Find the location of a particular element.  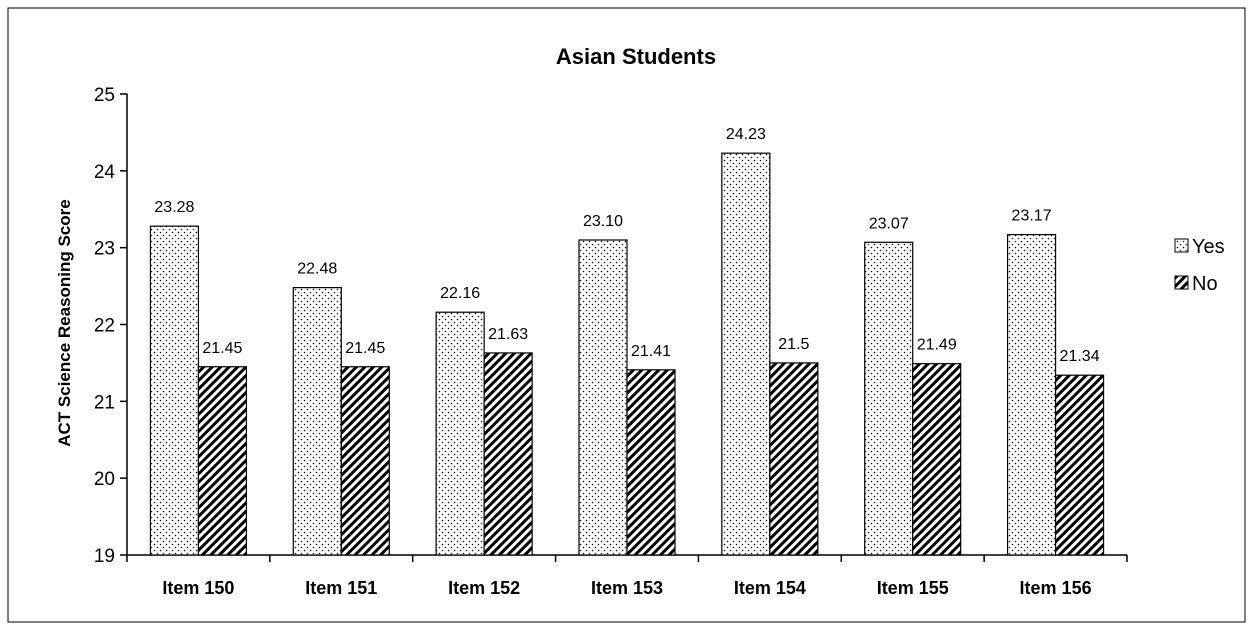

data-label: 22.16 is located at coordinates (460, 293).